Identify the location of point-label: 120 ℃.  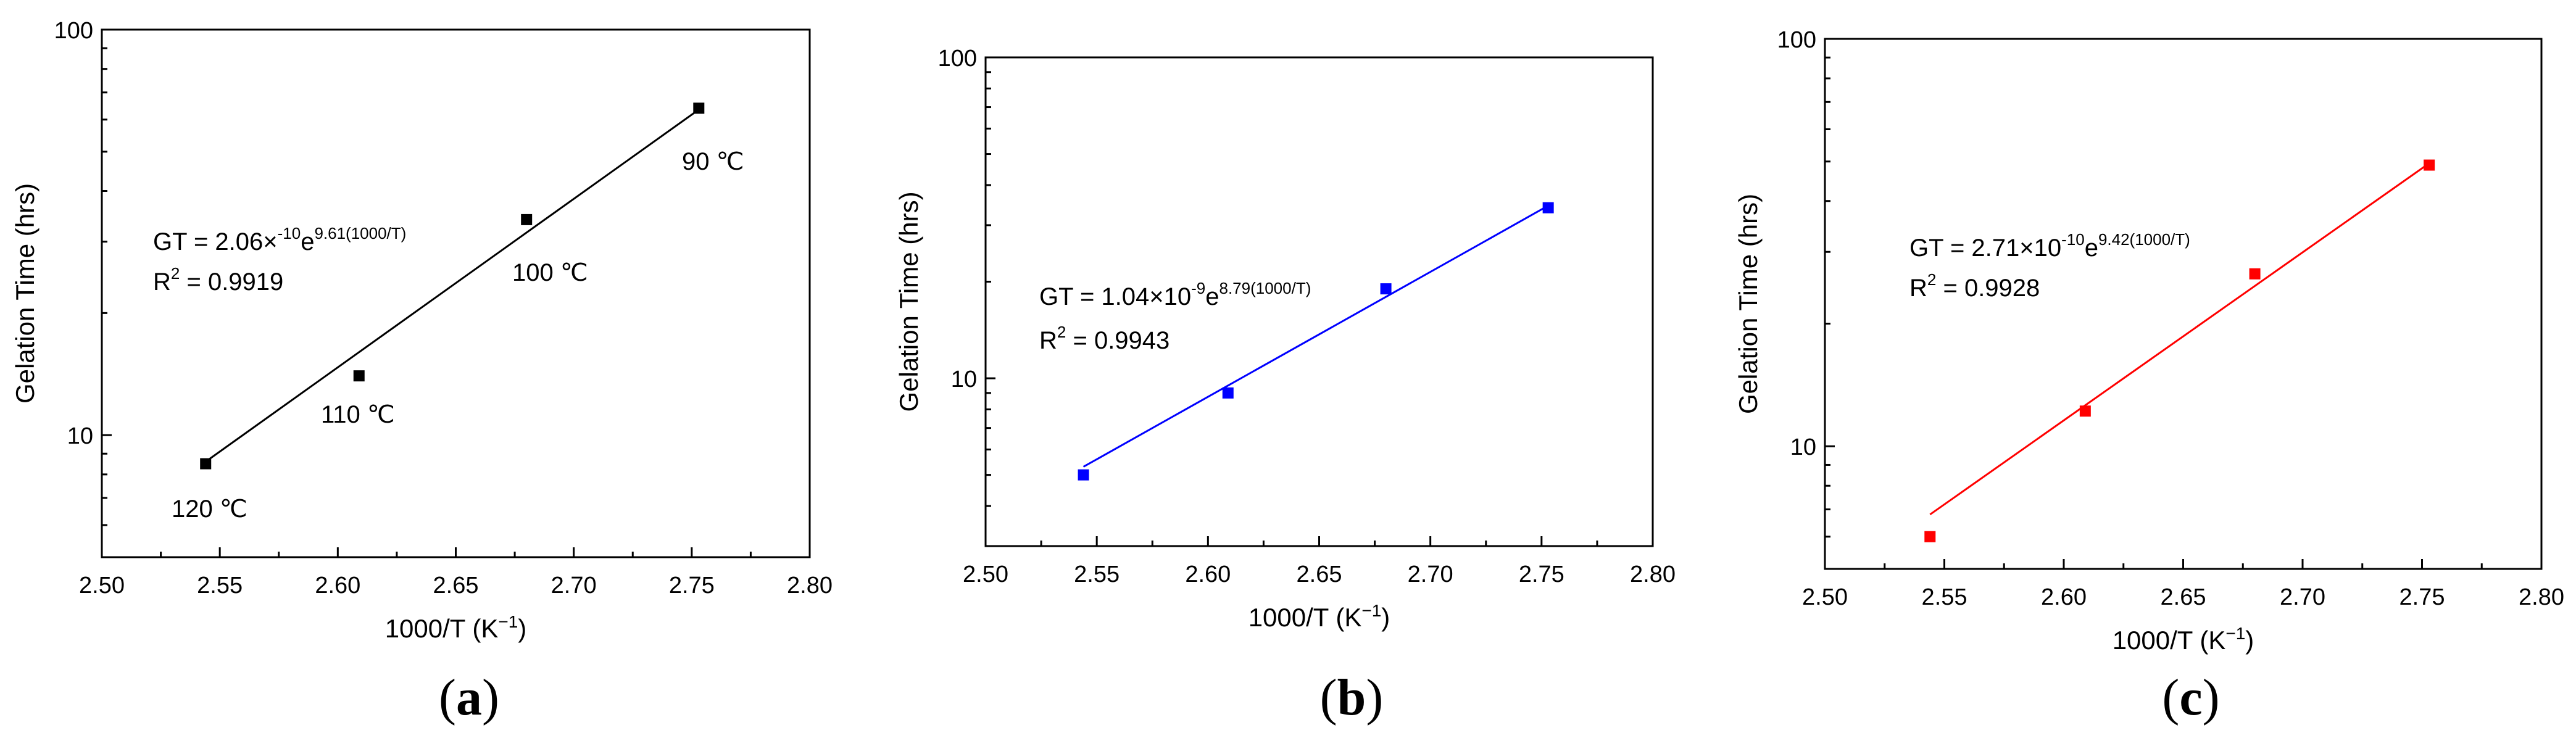
(210, 509).